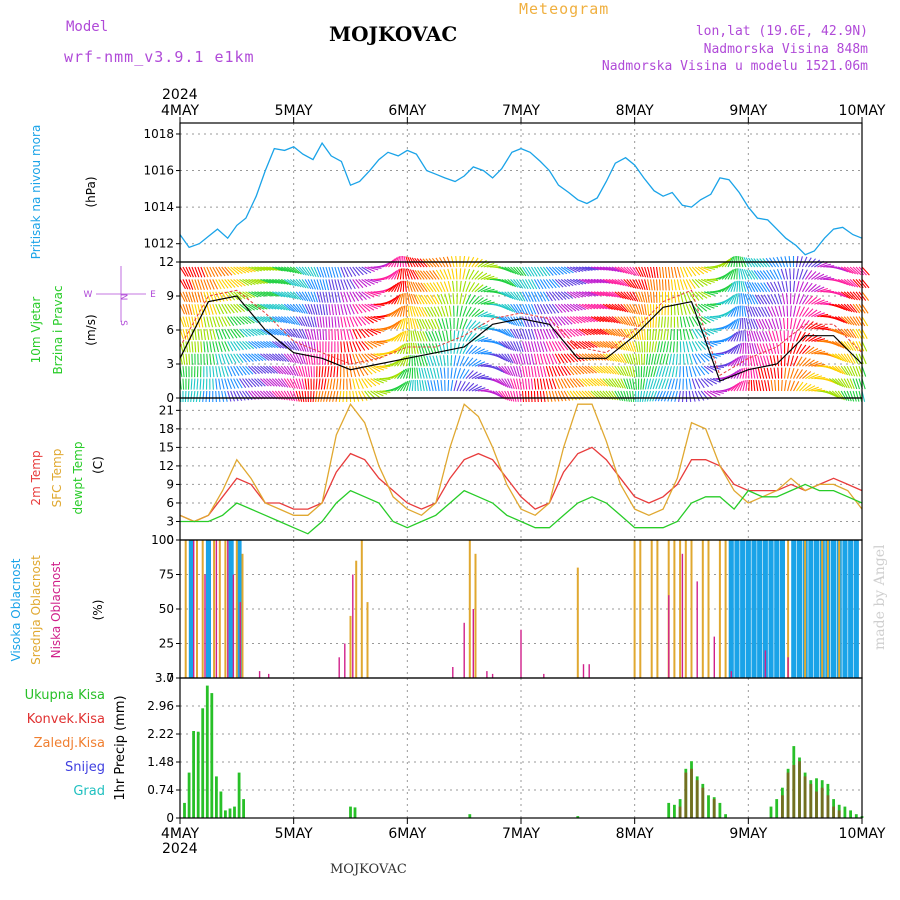 The image size is (900, 900). Describe the element at coordinates (635, 834) in the screenshot. I see `x-tick-label-bottom: 8MAY` at that location.